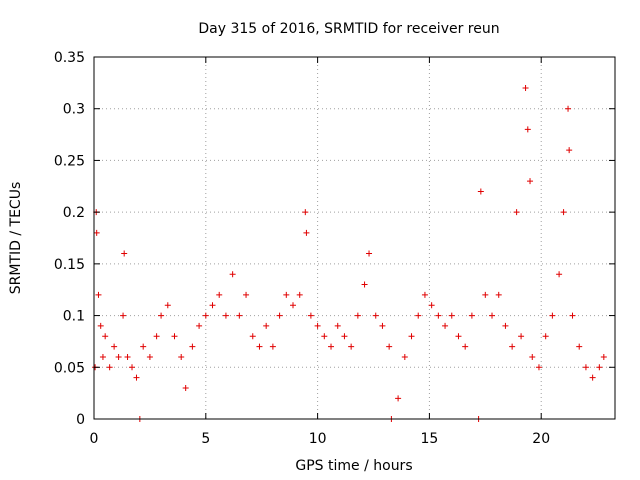  Describe the element at coordinates (69, 368) in the screenshot. I see `y-tick-label: 0.05` at that location.